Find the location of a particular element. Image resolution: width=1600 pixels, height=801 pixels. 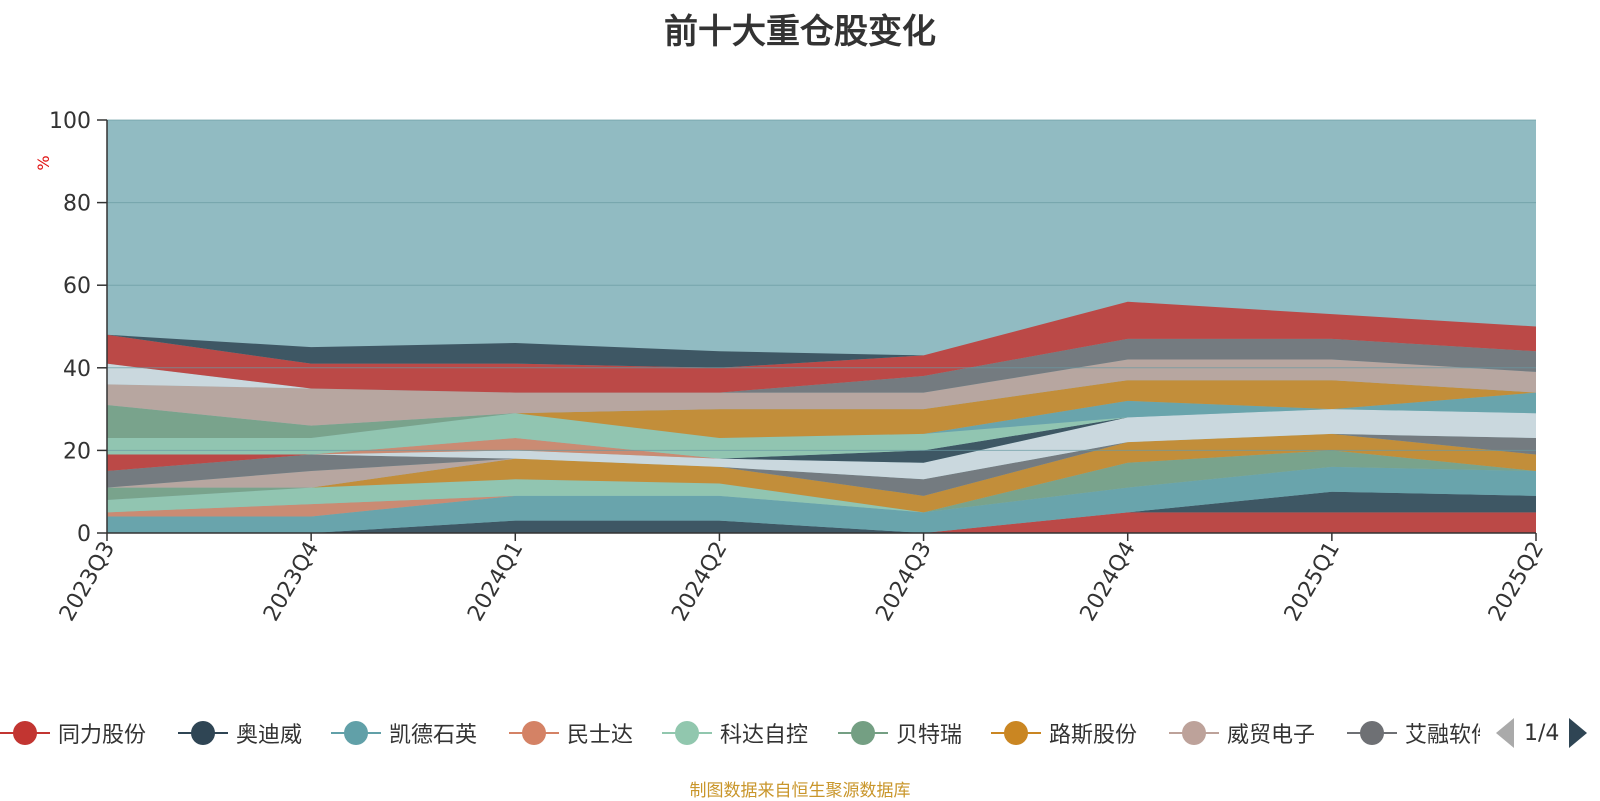

legend-item-label: 奥迪威 is located at coordinates (269, 735).